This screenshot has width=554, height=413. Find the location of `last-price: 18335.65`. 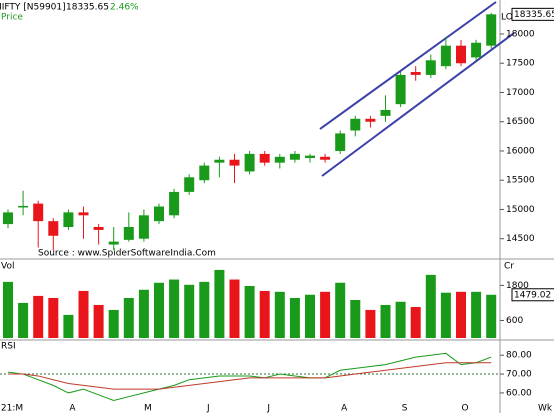

last-price: 18335.65 is located at coordinates (87, 8).